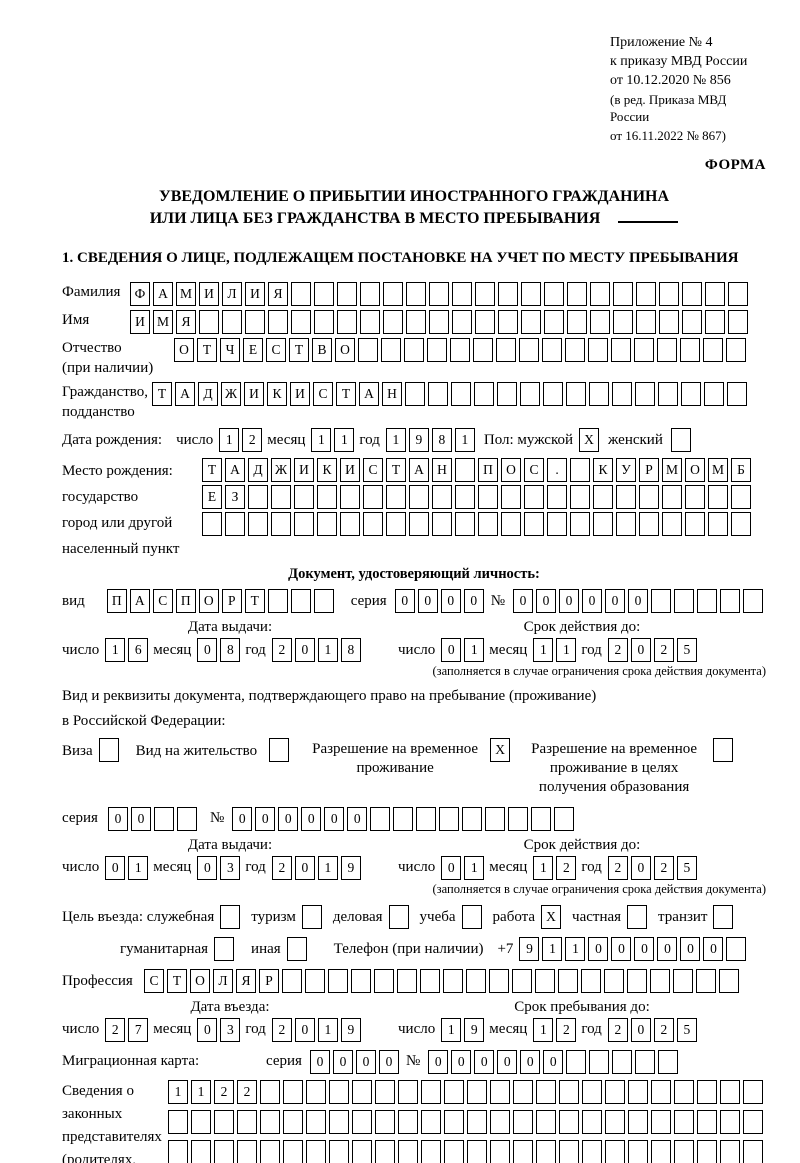 This screenshot has height=1163, width=800. I want to click on char-box: В, so click(322, 350).